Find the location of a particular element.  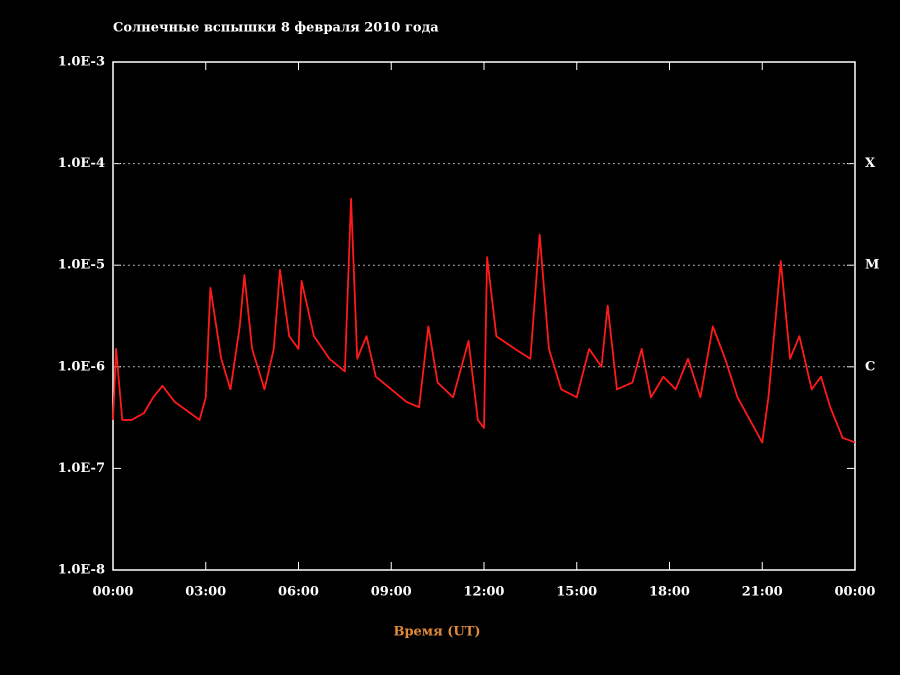

x-tick-label: 09:00 is located at coordinates (391, 592).